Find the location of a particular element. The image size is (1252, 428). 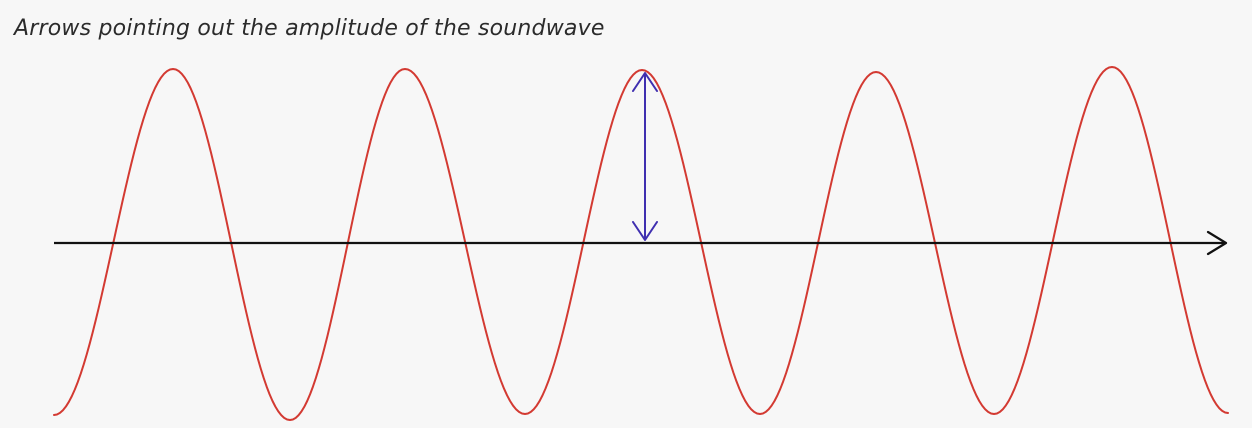

amplitude-arrow-head-top is located at coordinates (645, 82).